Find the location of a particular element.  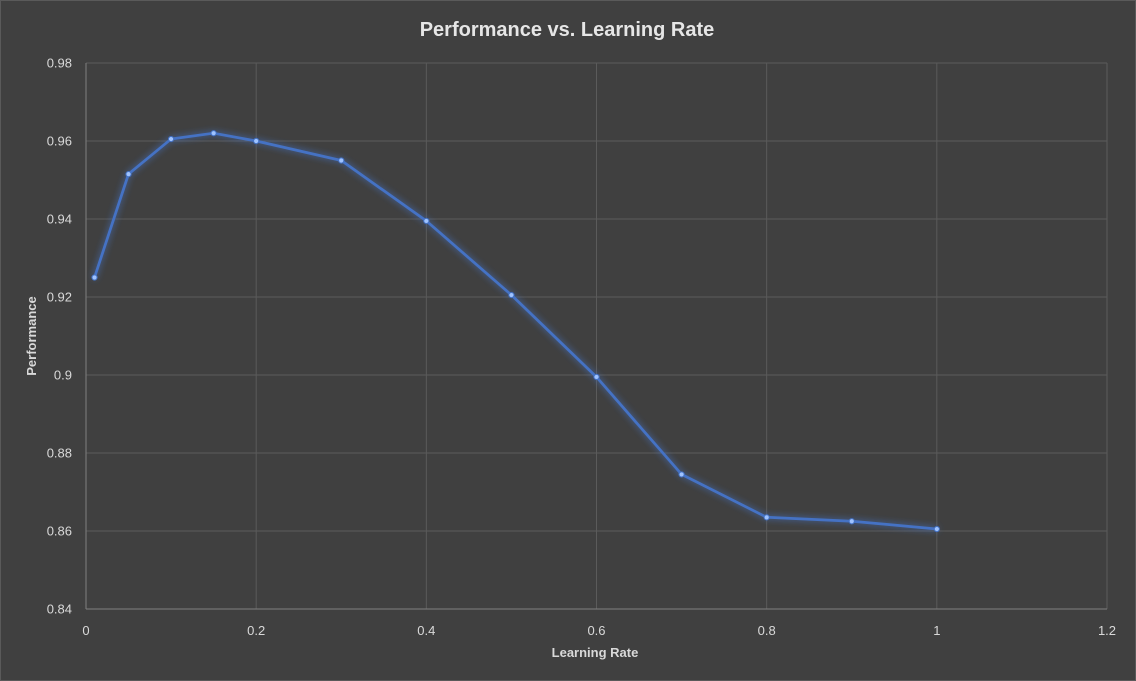

x-tick-label: 0.6 is located at coordinates (596, 630).